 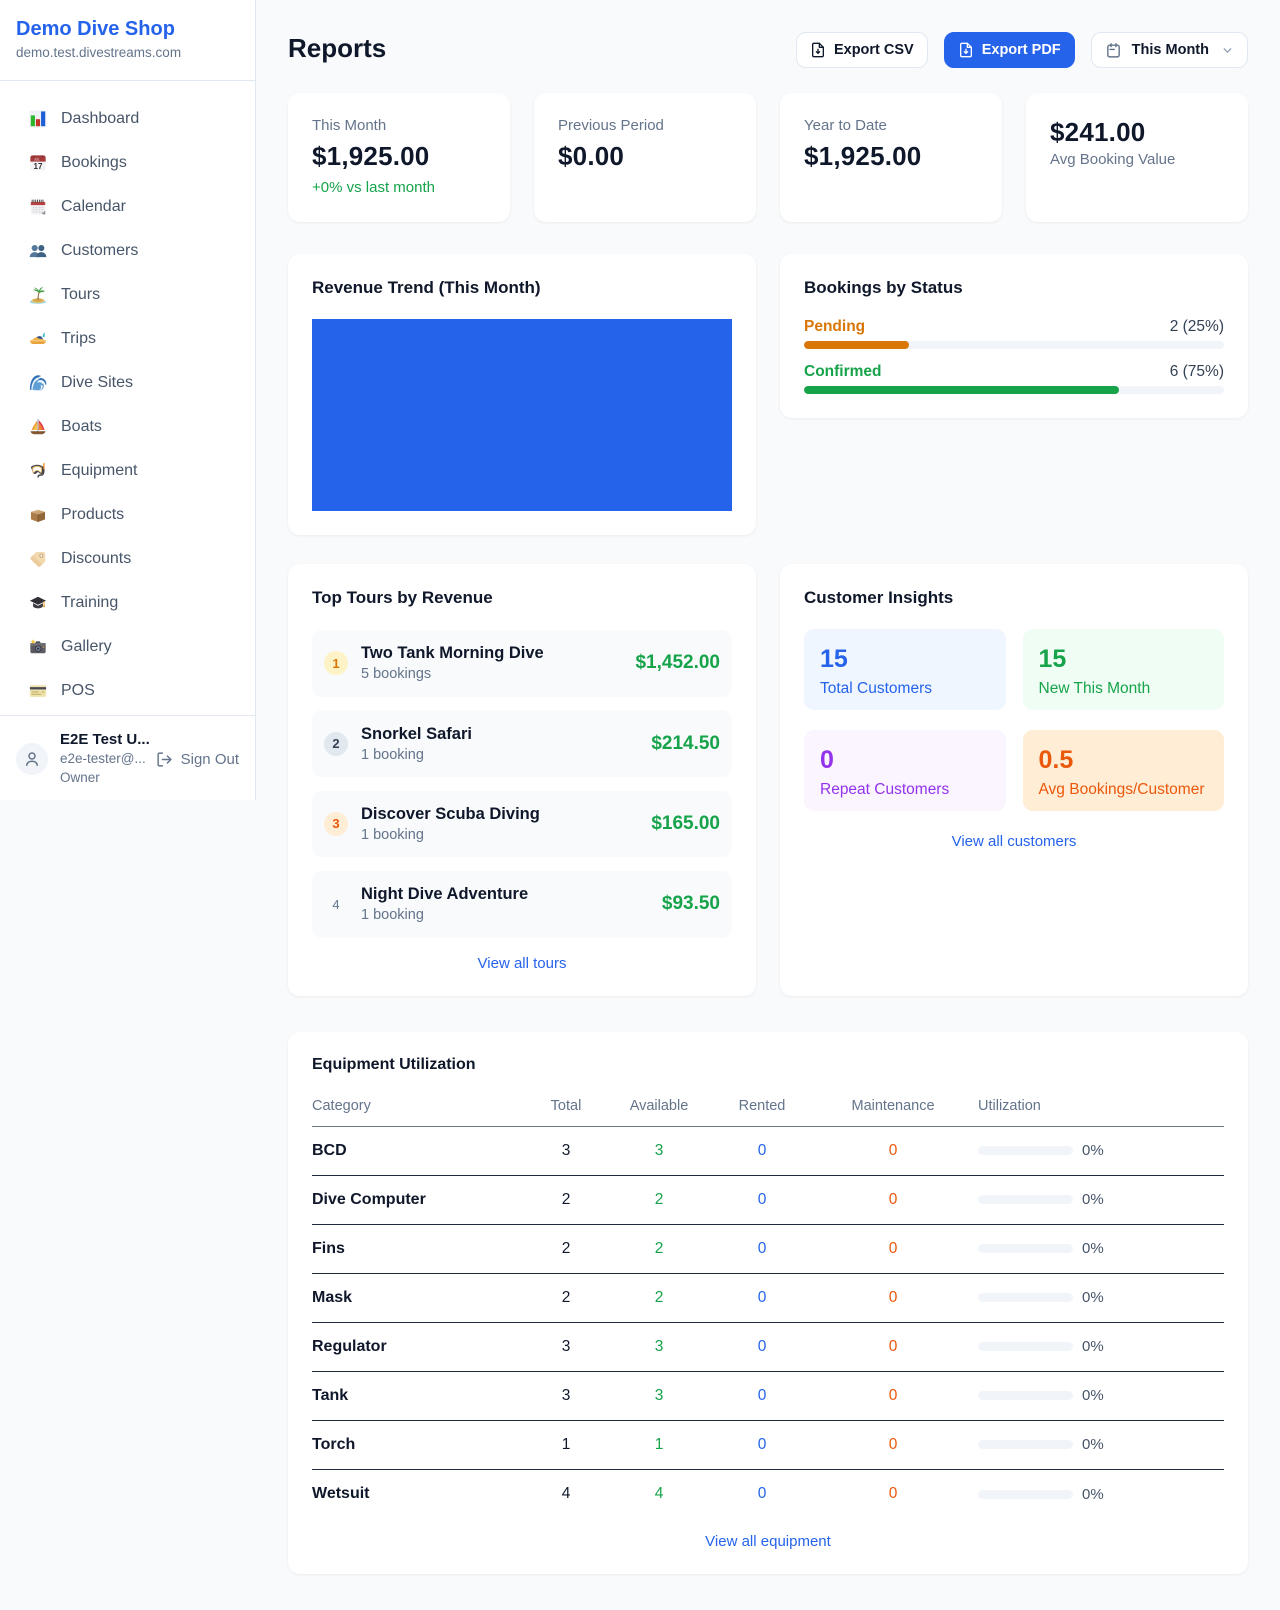 I want to click on svg-text: JUL, so click(x=37, y=160).